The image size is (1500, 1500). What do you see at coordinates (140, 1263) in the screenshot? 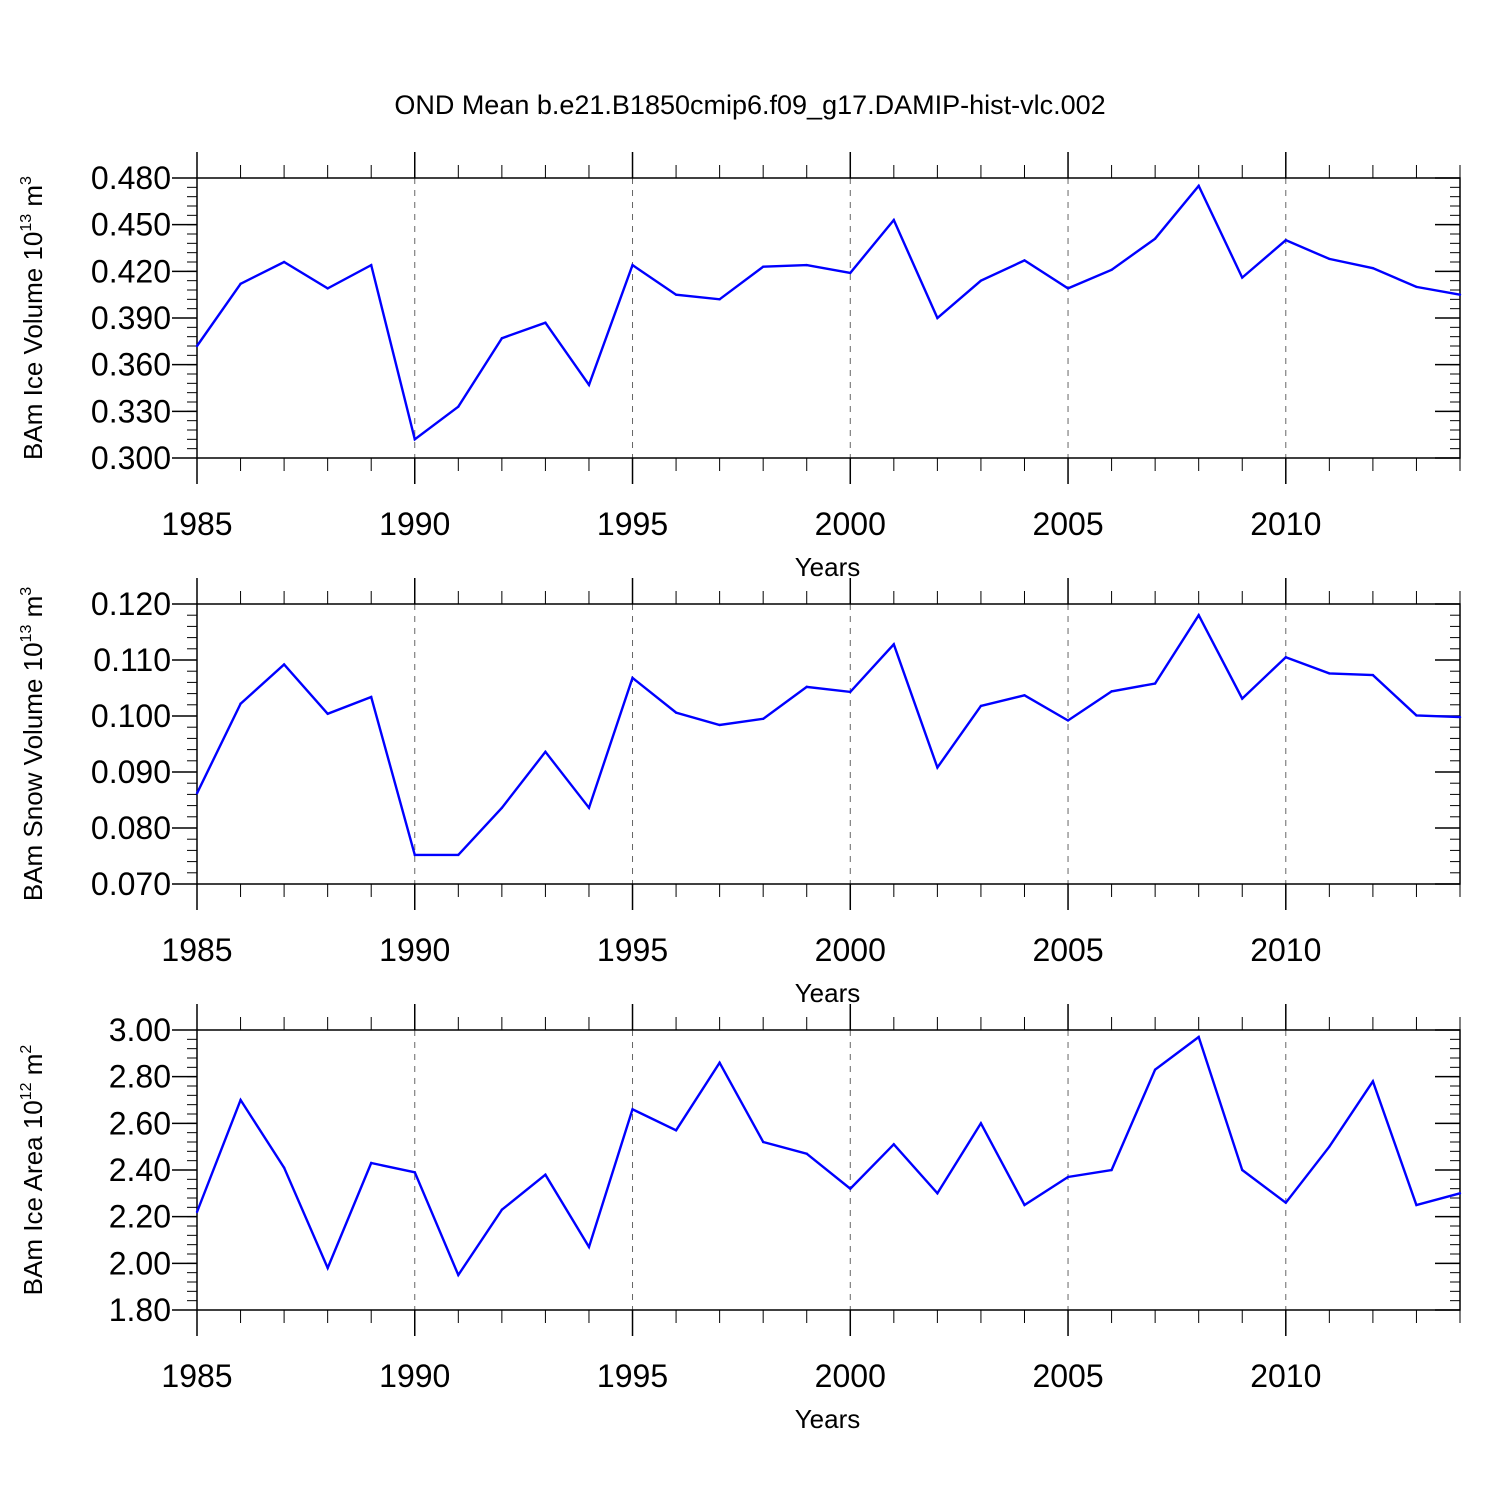
I see `y-tick-label: 2.00` at bounding box center [140, 1263].